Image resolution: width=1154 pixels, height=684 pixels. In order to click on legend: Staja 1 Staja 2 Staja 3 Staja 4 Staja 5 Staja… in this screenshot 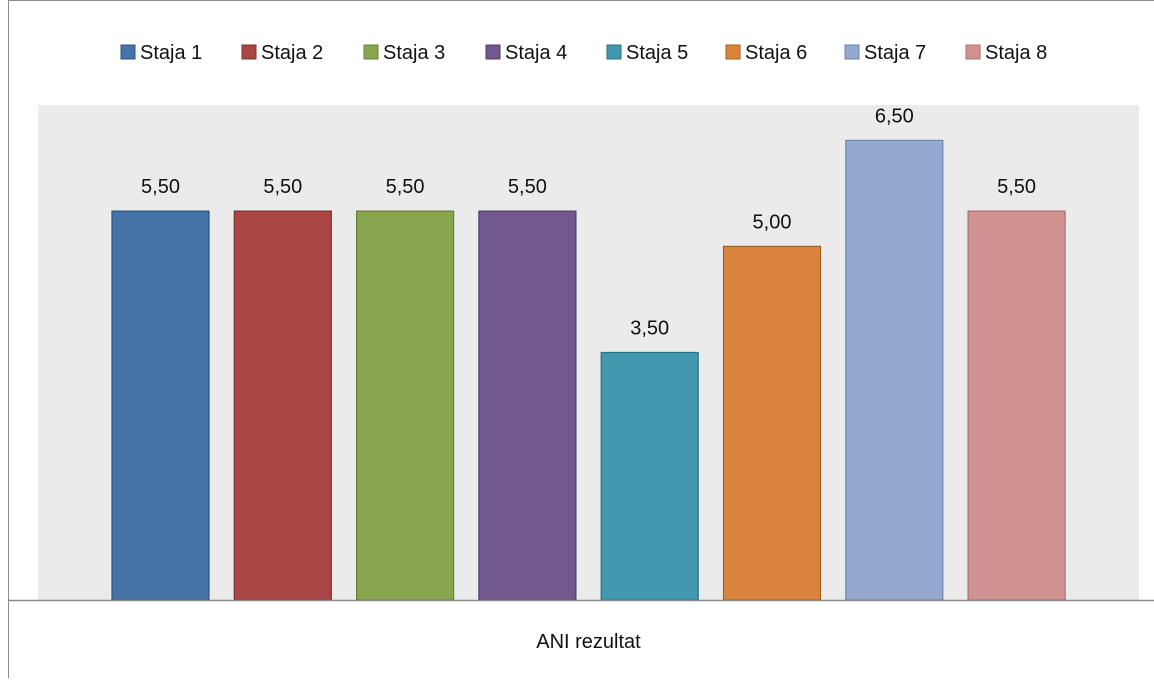, I will do `click(583, 53)`.